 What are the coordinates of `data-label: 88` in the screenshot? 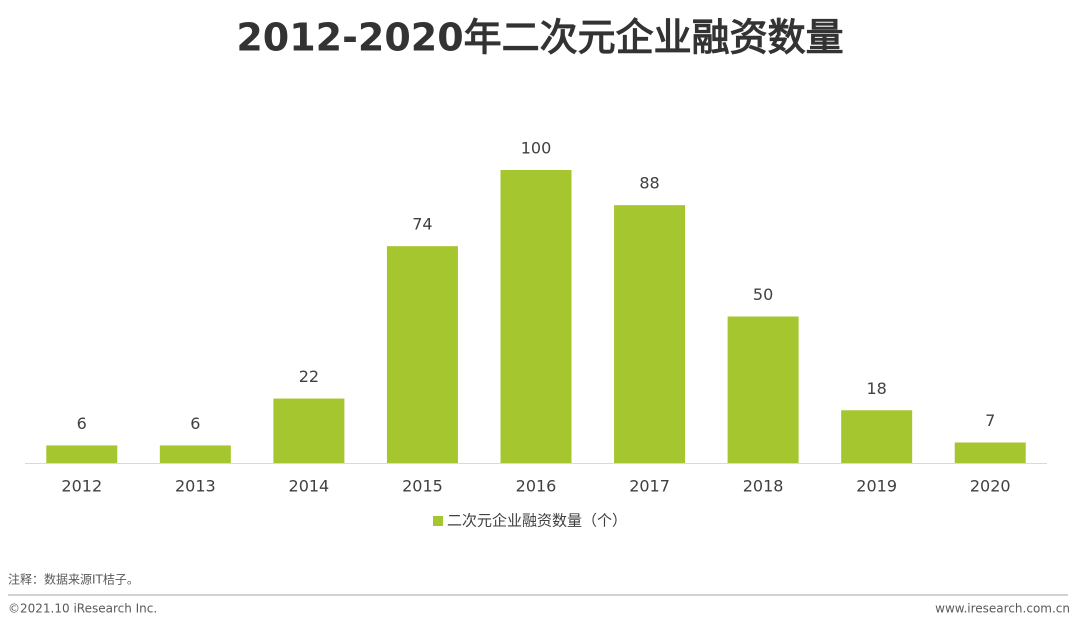 It's located at (649, 183).